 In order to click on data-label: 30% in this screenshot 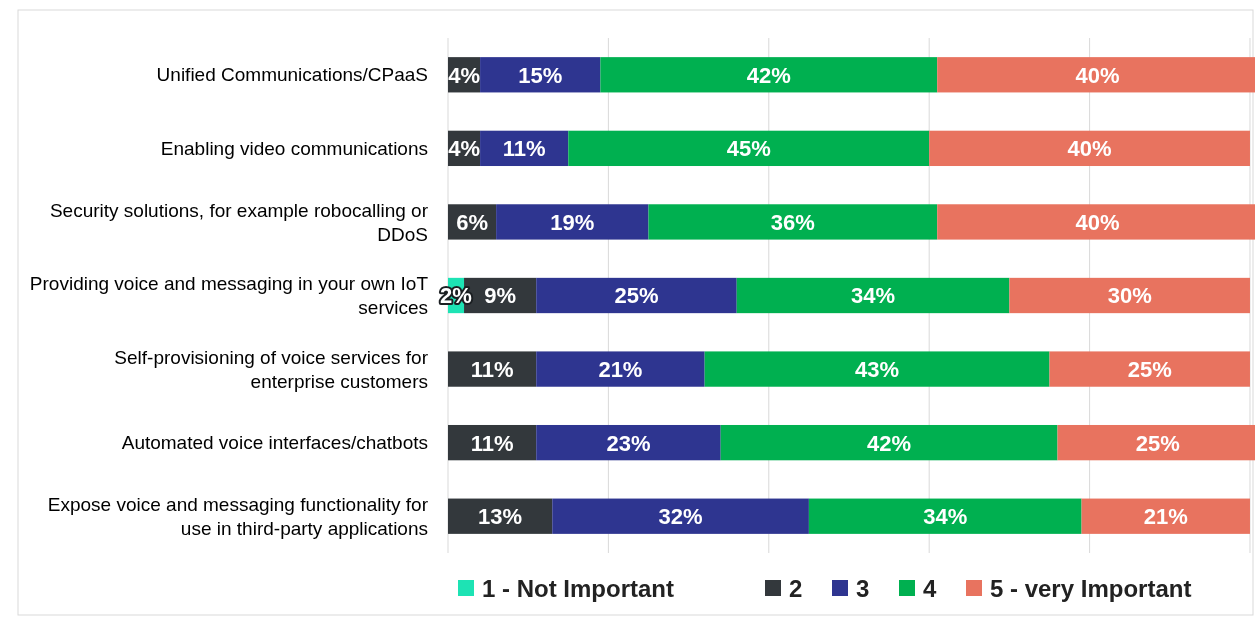, I will do `click(1129, 296)`.